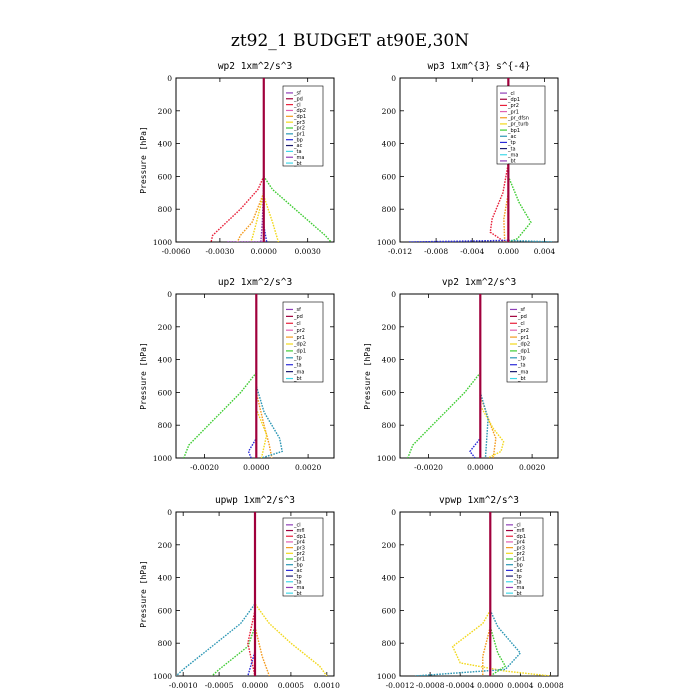  I want to click on x-tick-label: -0.0010, so click(183, 685).